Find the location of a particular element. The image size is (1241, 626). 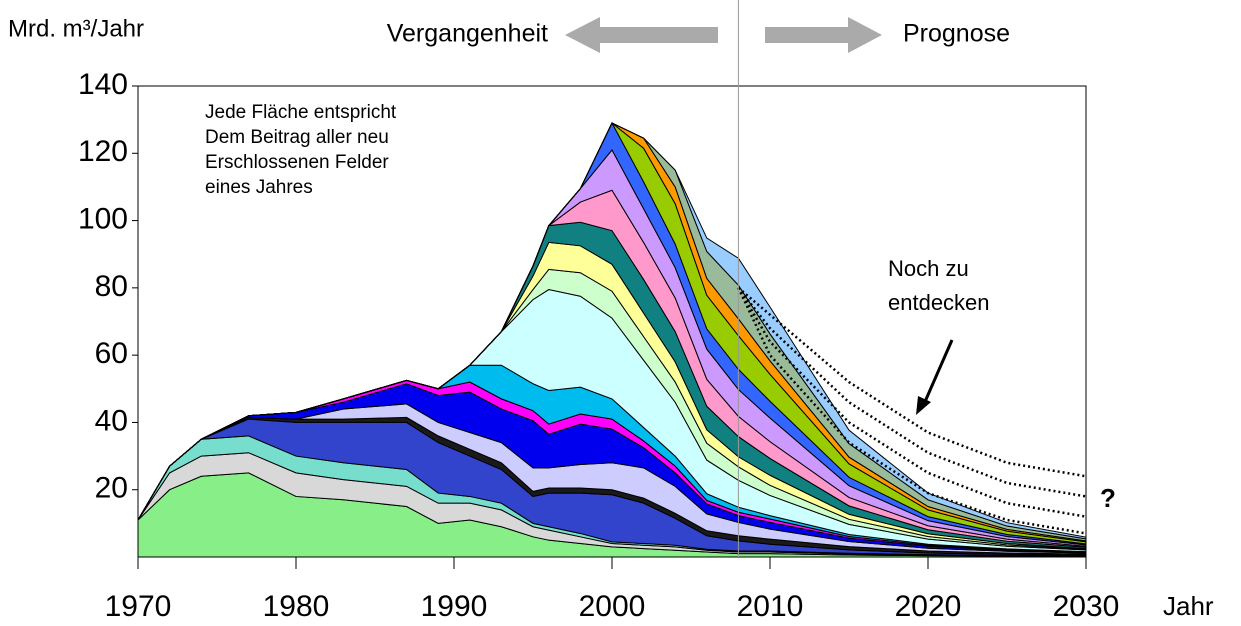

y-tick-label: 60 is located at coordinates (111, 353).